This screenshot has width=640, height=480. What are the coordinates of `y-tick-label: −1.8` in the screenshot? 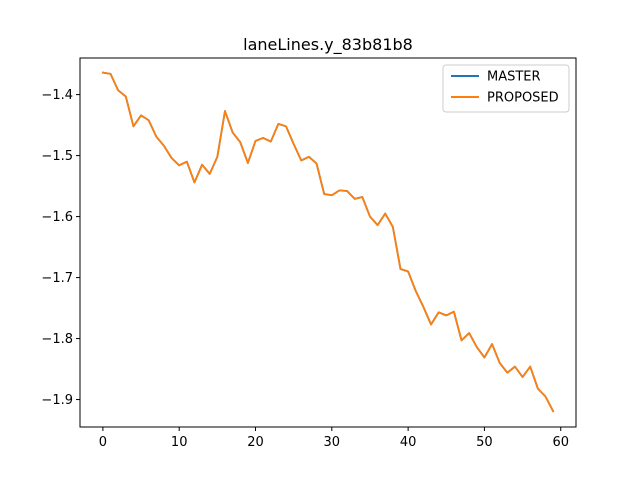 It's located at (57, 339).